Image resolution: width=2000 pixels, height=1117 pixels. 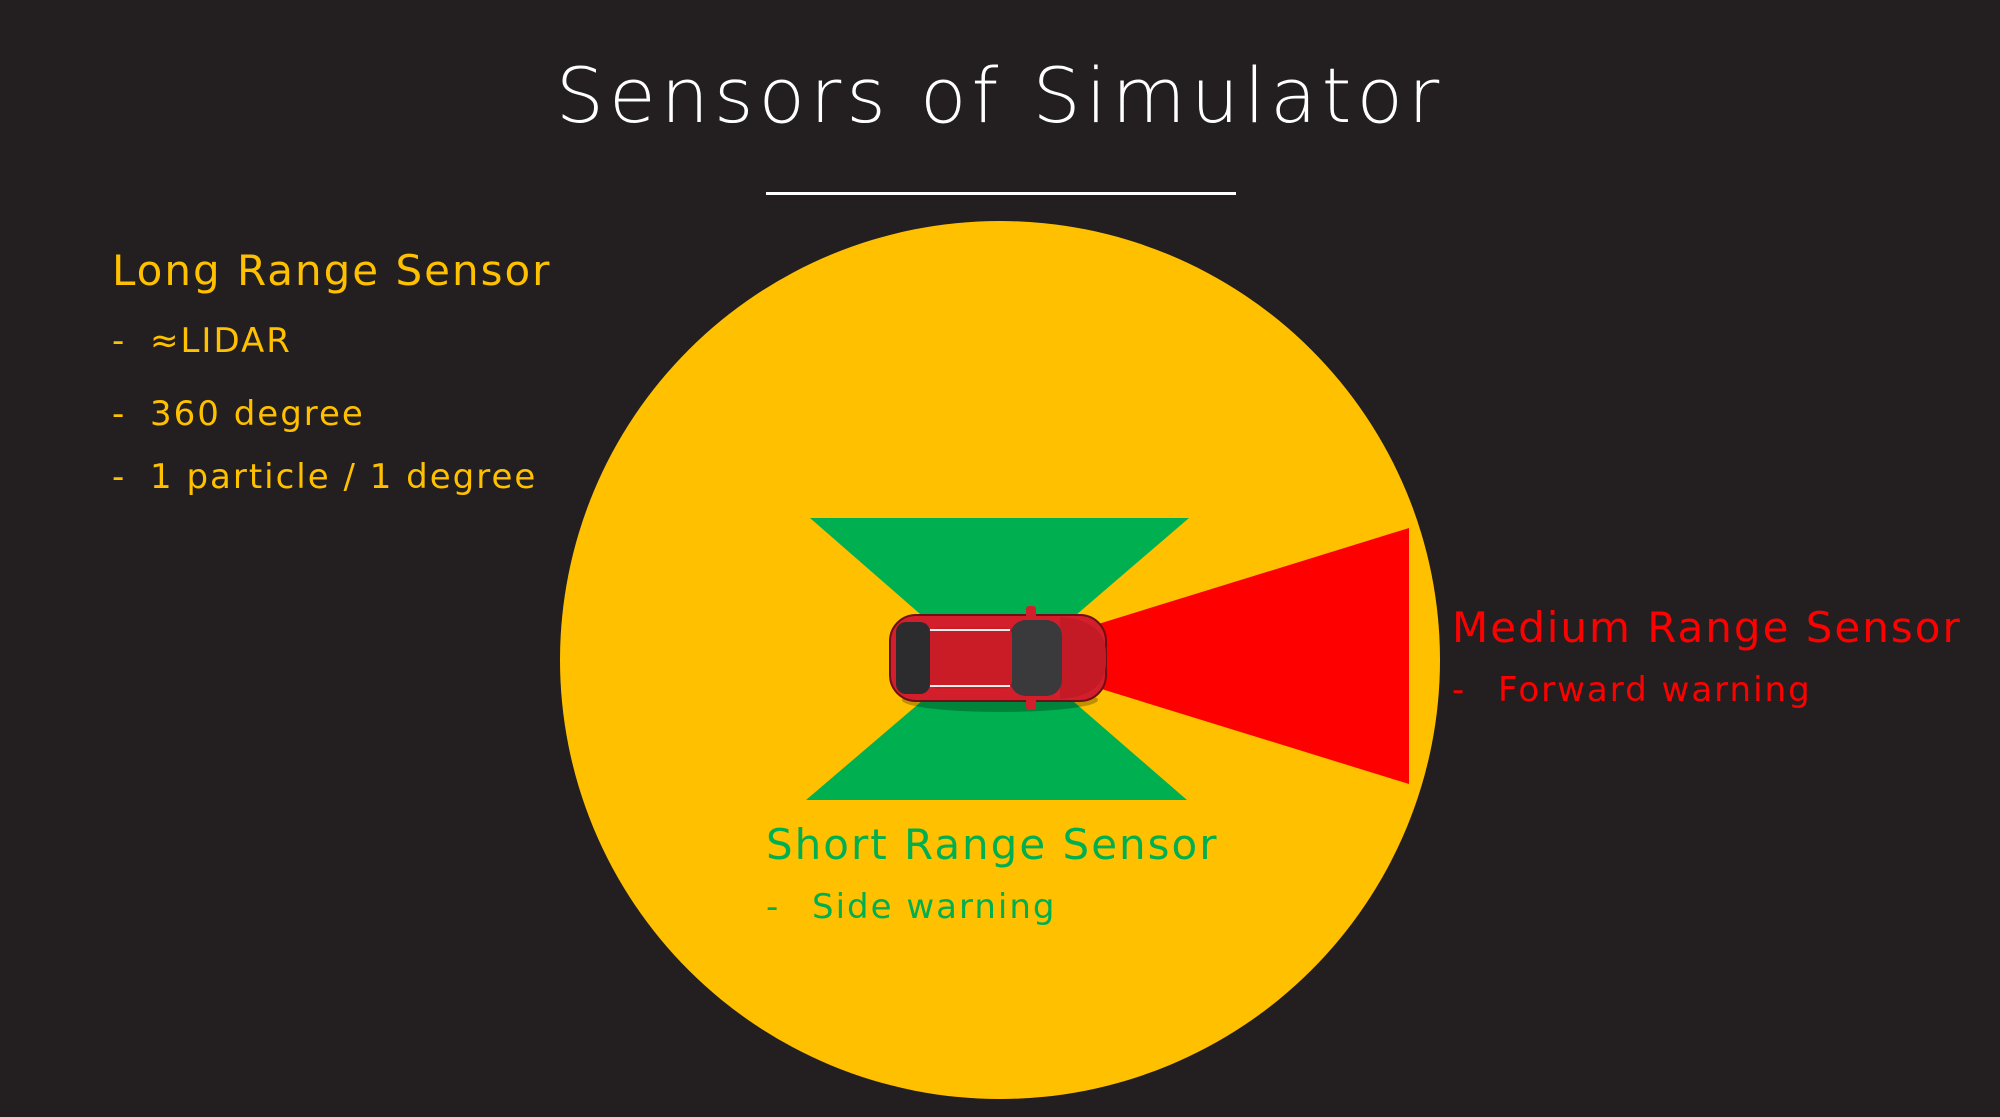 What do you see at coordinates (992, 844) in the screenshot?
I see `short-range-sensor-heading: Short Range Sensor` at bounding box center [992, 844].